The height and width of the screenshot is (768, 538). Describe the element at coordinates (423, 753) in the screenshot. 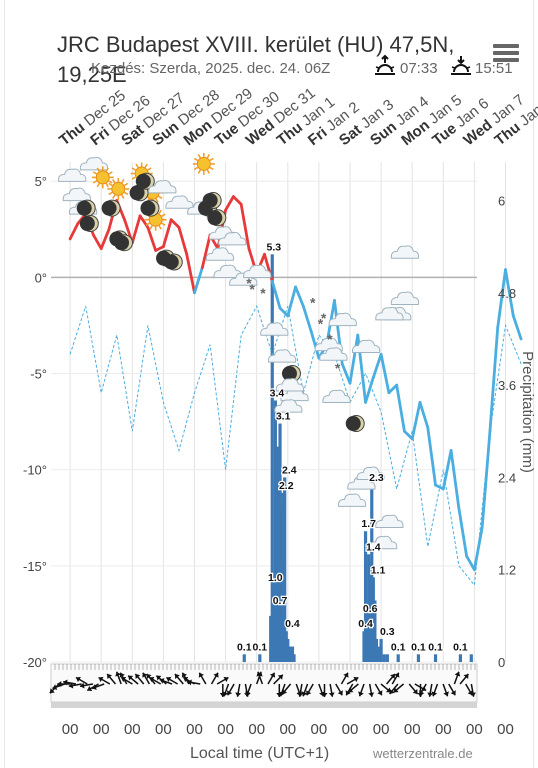

I see `source-credit: wetterzentrale.de` at that location.